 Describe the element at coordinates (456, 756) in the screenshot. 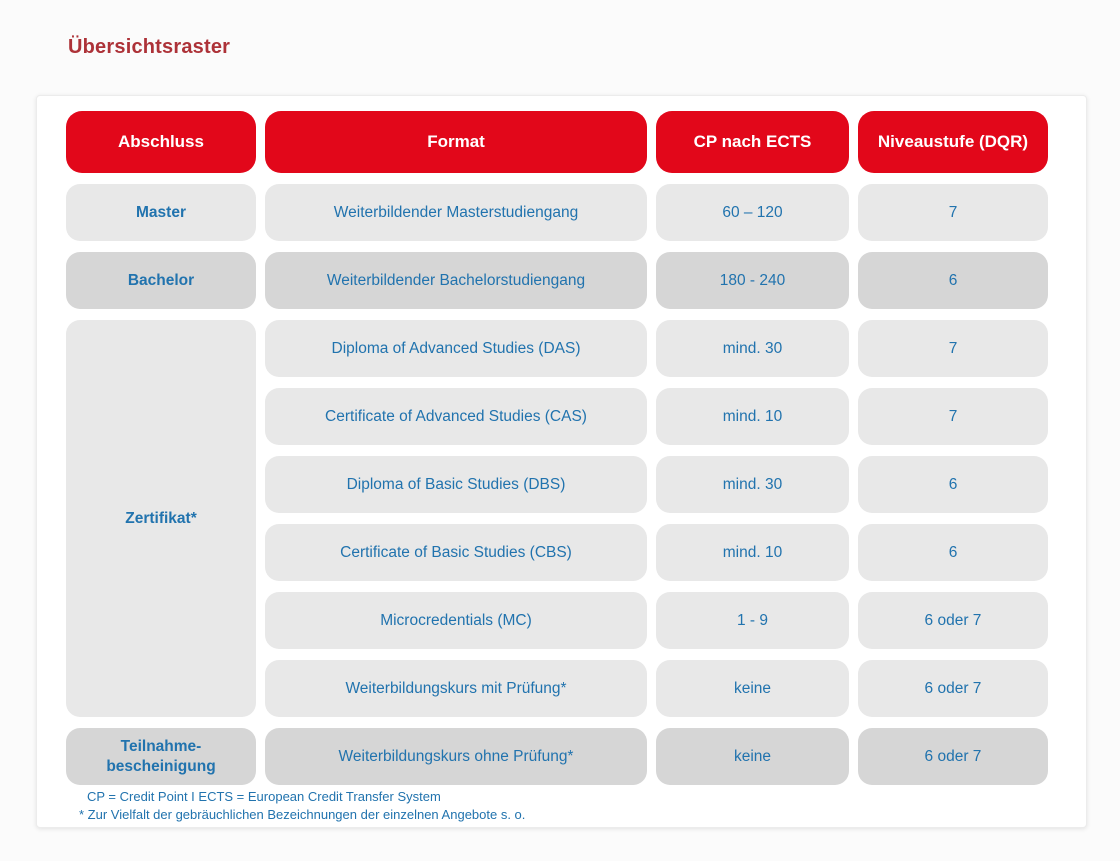

I see `format-cell: Weiterbildungskurs ohne Prüfung*` at that location.